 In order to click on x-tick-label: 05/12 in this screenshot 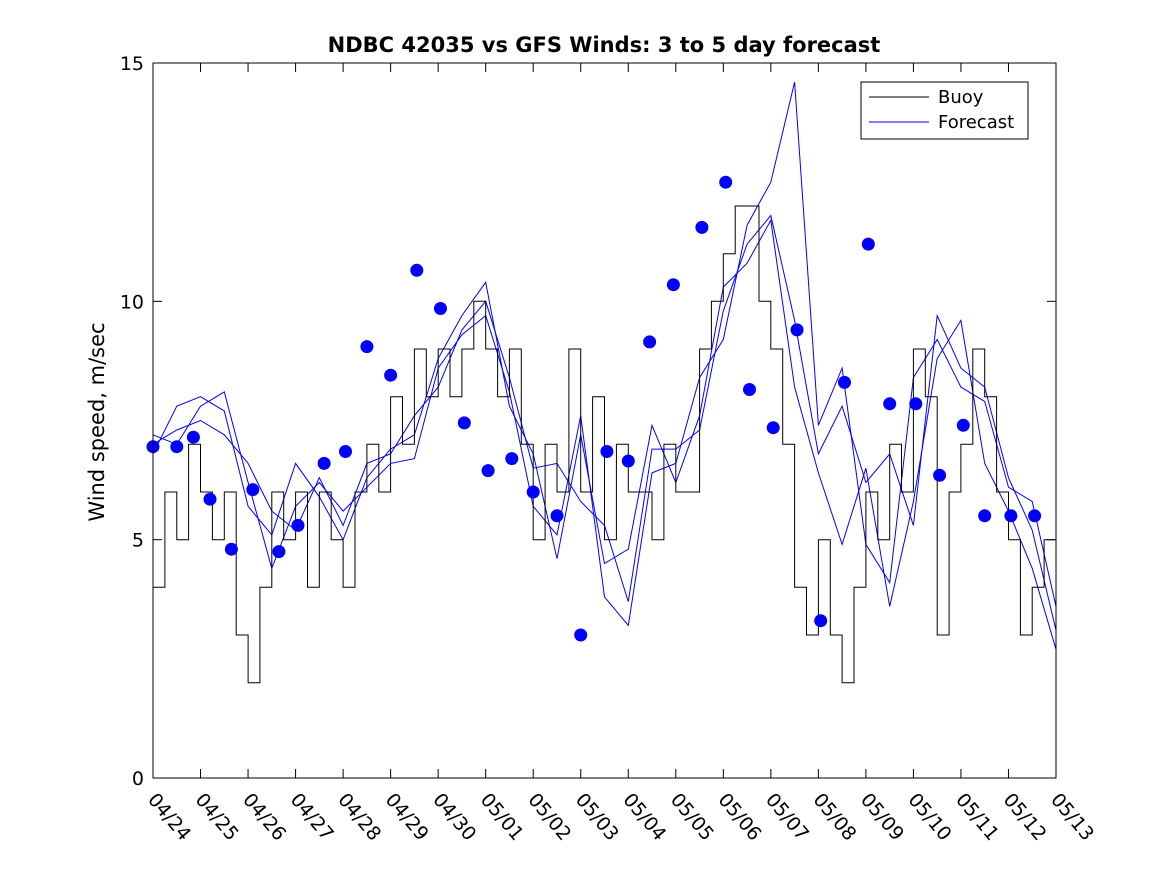, I will do `click(1025, 817)`.